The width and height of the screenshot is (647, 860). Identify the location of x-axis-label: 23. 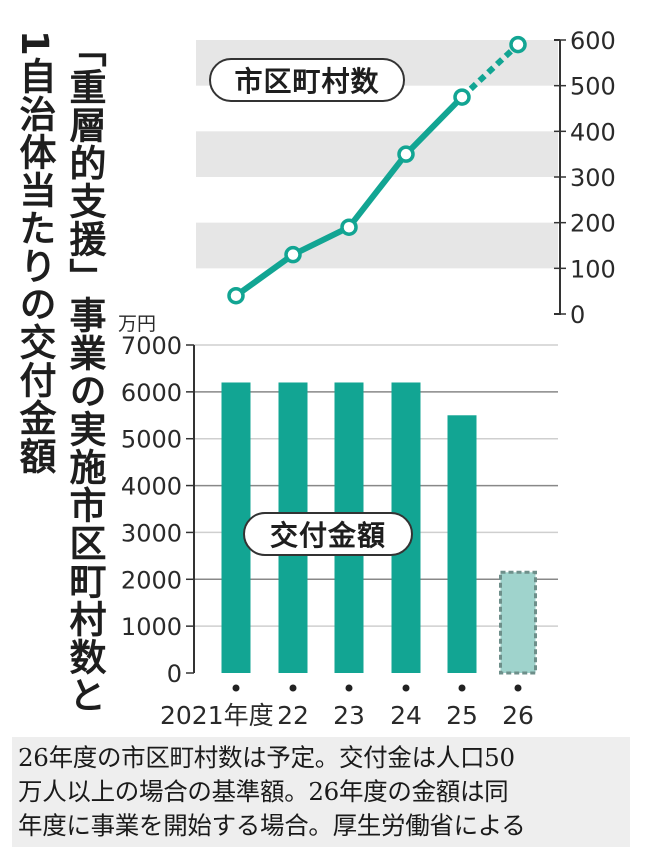
(349, 715).